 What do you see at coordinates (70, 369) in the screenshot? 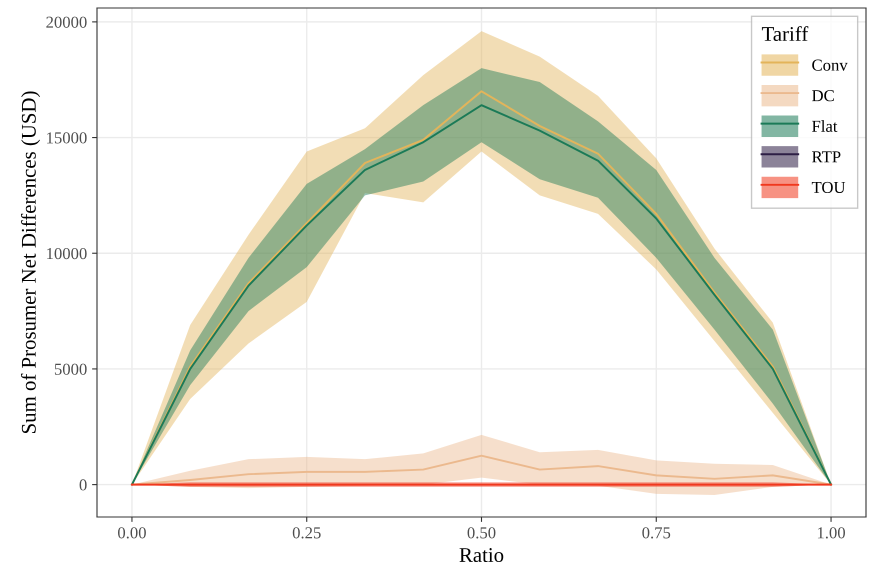
I see `y-tick-label: 5000` at bounding box center [70, 369].